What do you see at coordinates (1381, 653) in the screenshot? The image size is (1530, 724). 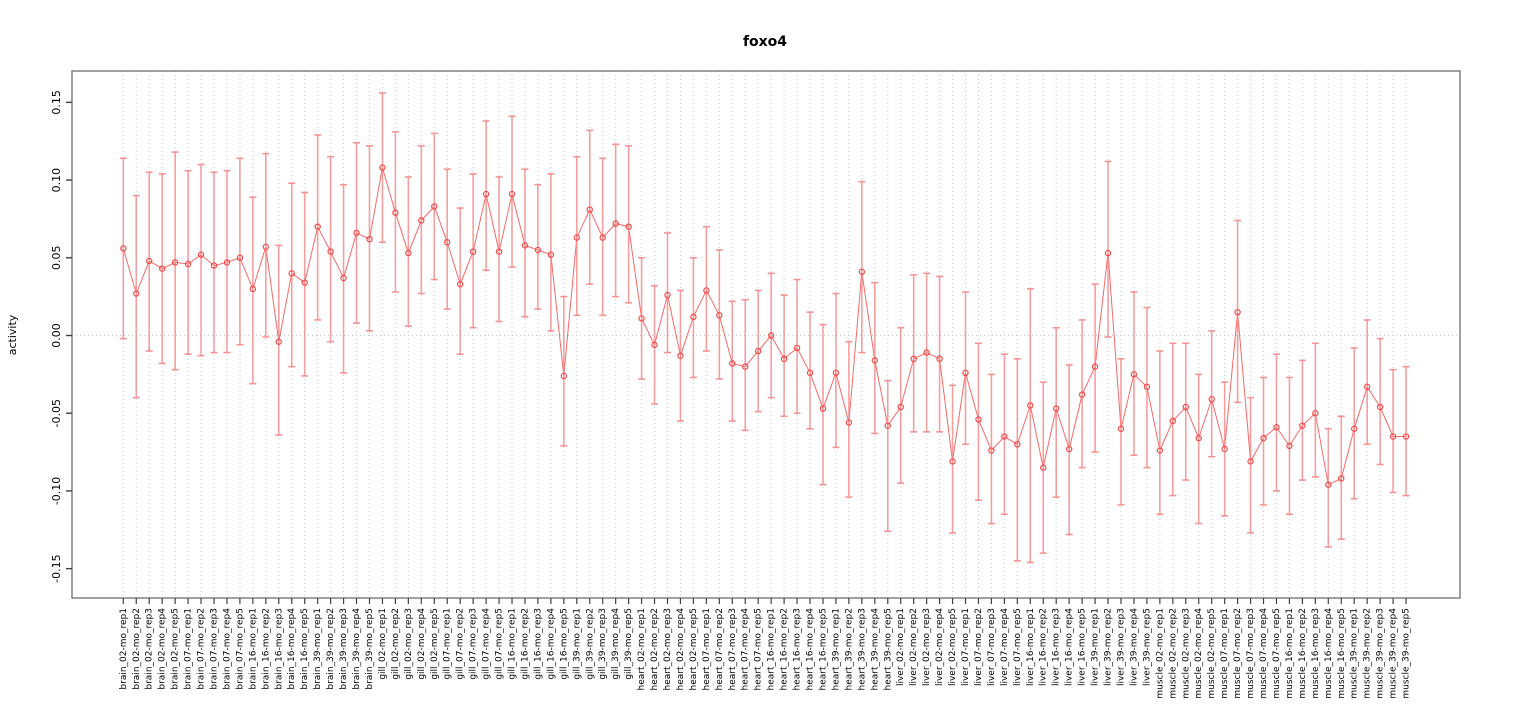 I see `x-tick-label: muscle_39-mo_rep3` at bounding box center [1381, 653].